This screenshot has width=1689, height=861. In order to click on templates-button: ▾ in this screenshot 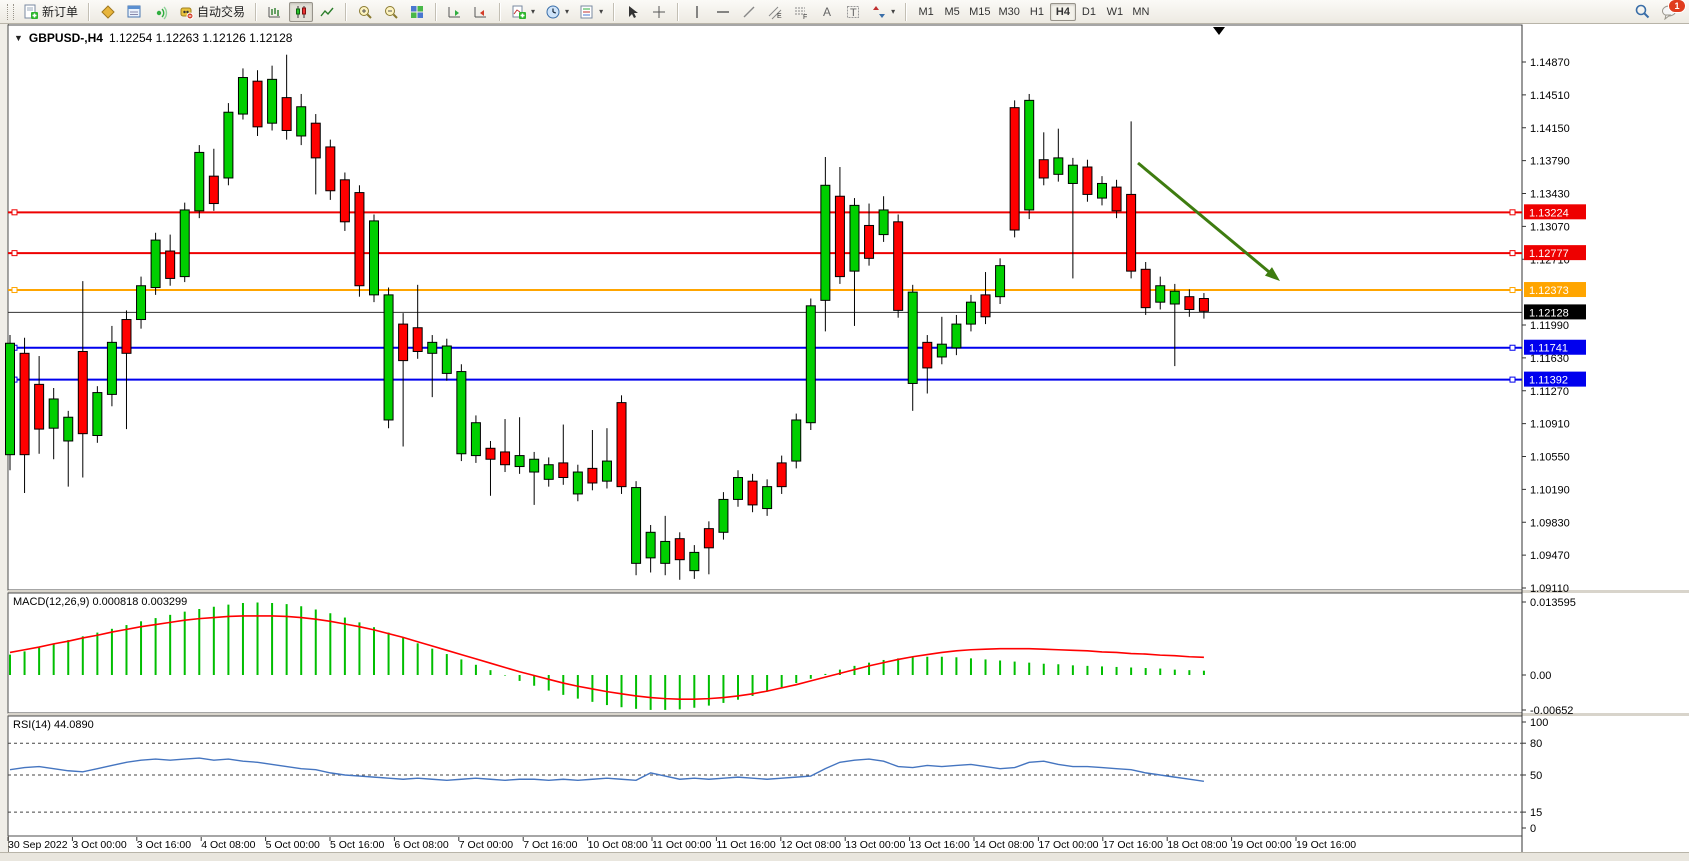, I will do `click(591, 12)`.